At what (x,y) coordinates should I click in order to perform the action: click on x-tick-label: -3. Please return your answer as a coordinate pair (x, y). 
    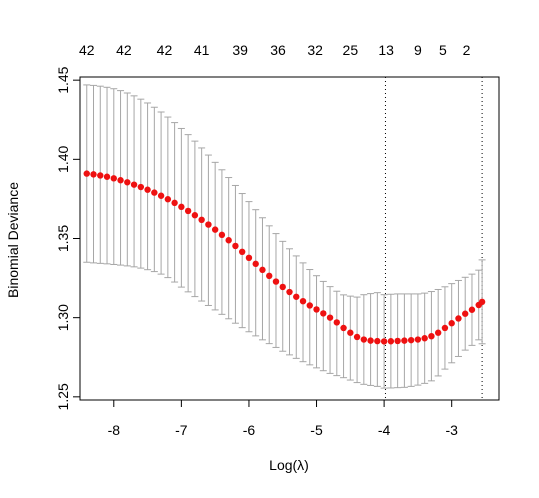
    Looking at the image, I should click on (451, 430).